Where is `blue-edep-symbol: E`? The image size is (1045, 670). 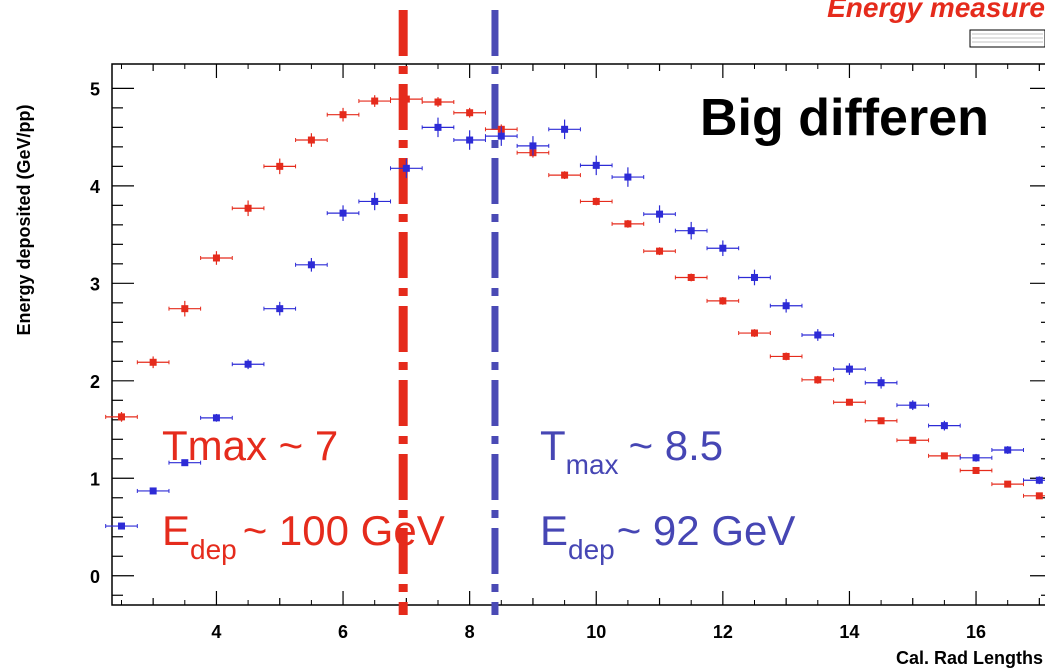 blue-edep-symbol: E is located at coordinates (554, 530).